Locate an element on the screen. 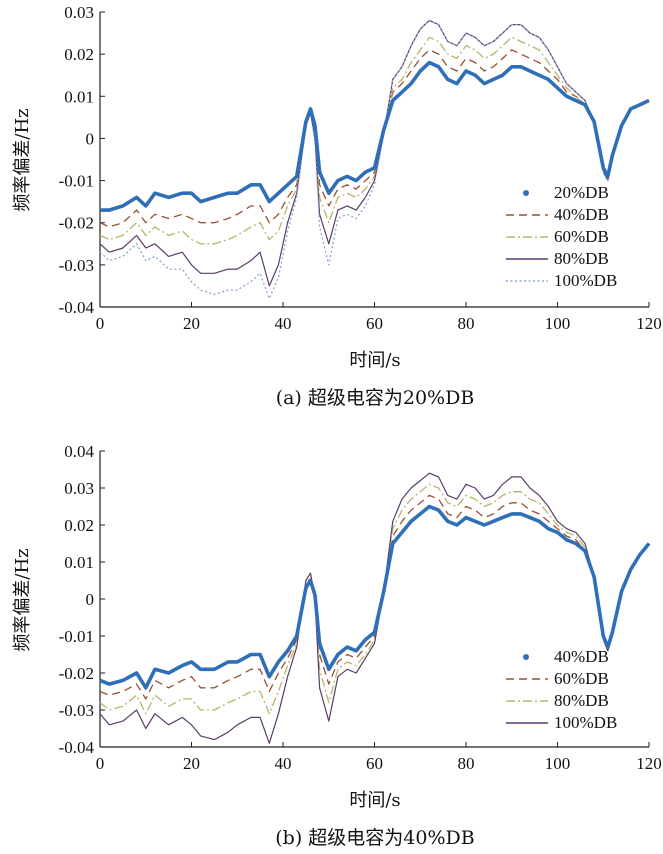 The height and width of the screenshot is (854, 663). series-line-20pctdb is located at coordinates (375, 136).